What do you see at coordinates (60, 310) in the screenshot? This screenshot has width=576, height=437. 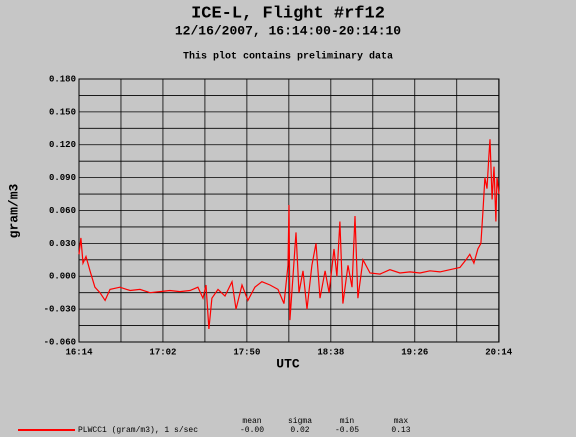 I see `y-tick-label: -0.030` at bounding box center [60, 310].